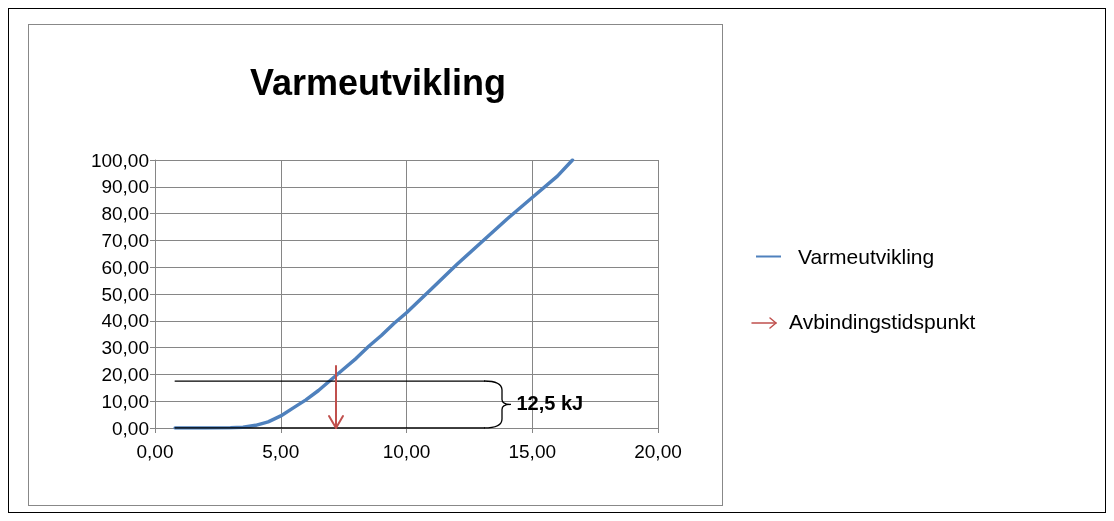  I want to click on x-tick-label: 10,00, so click(406, 451).